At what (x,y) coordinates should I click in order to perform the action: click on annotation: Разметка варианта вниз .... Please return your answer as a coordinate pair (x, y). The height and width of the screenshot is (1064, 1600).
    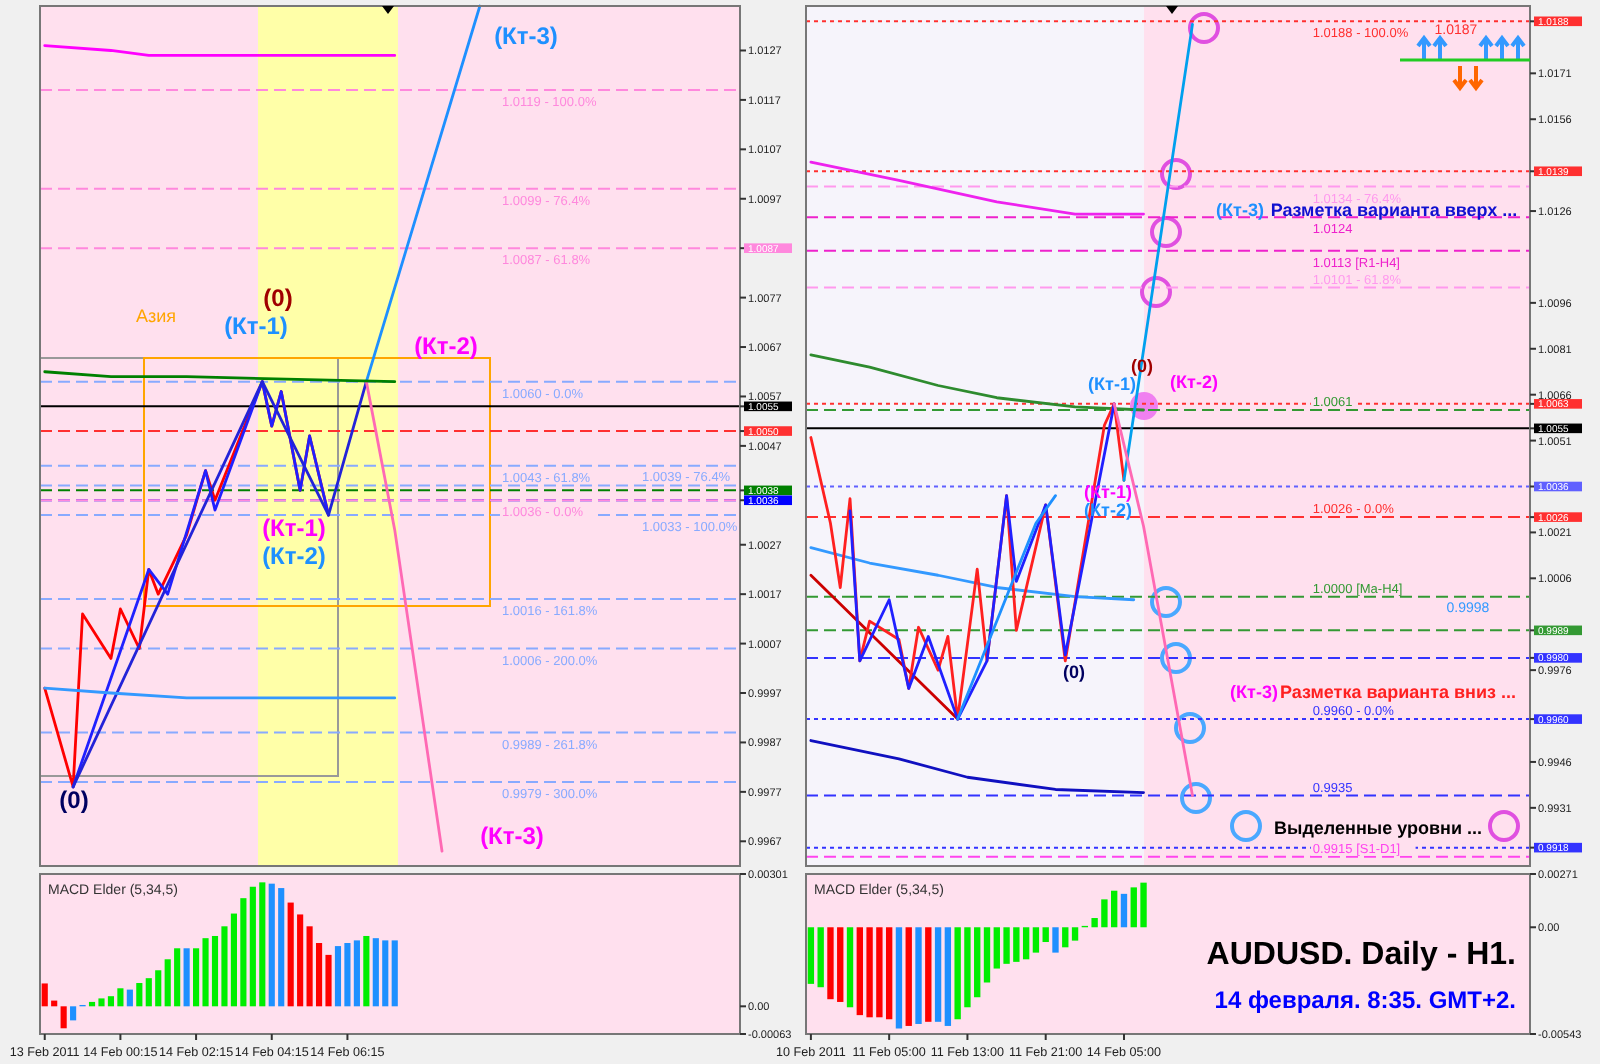
    Looking at the image, I should click on (1398, 692).